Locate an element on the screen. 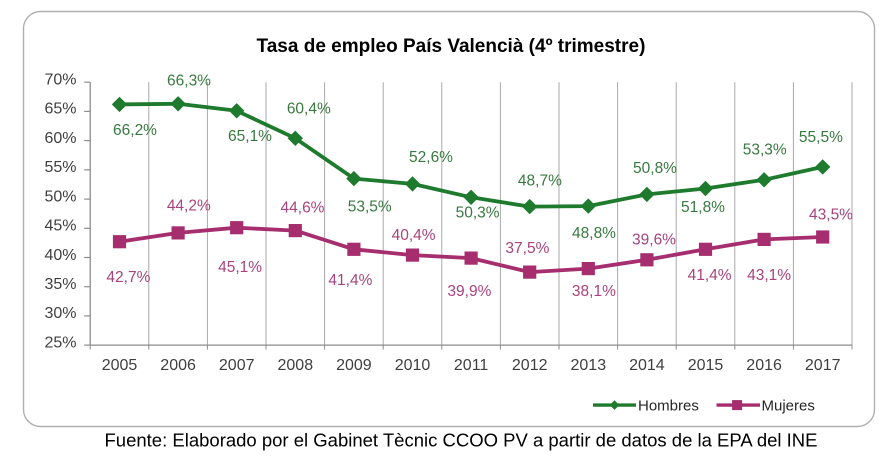 The height and width of the screenshot is (463, 894). svg-text: Mujeres is located at coordinates (788, 405).